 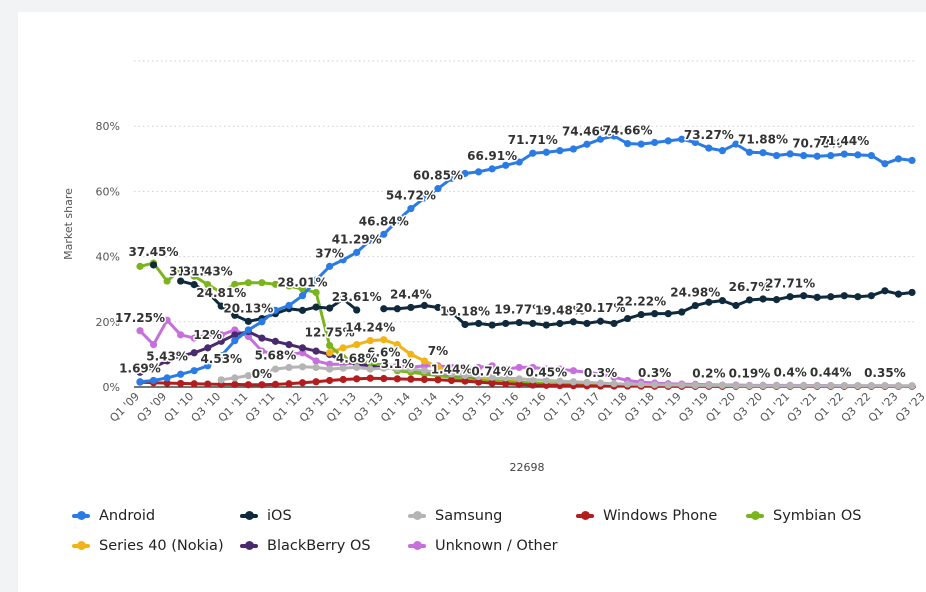 What do you see at coordinates (455, 516) in the screenshot?
I see `legend-item-samsung: Samsung` at bounding box center [455, 516].